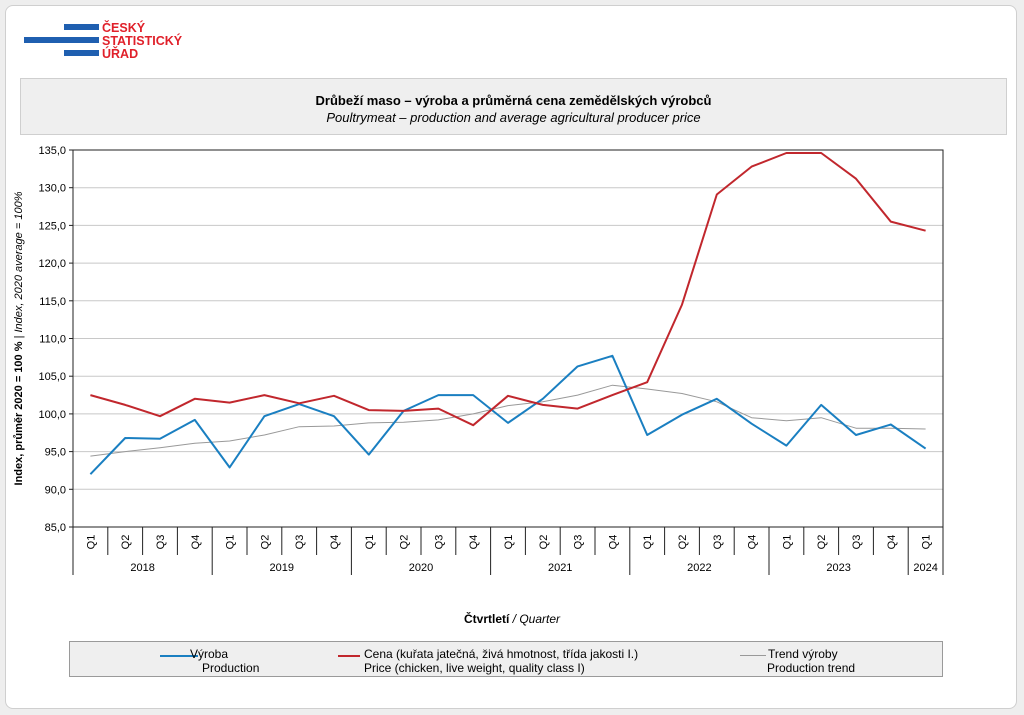 The image size is (1024, 715). What do you see at coordinates (142, 568) in the screenshot?
I see `year-label: 2018` at bounding box center [142, 568].